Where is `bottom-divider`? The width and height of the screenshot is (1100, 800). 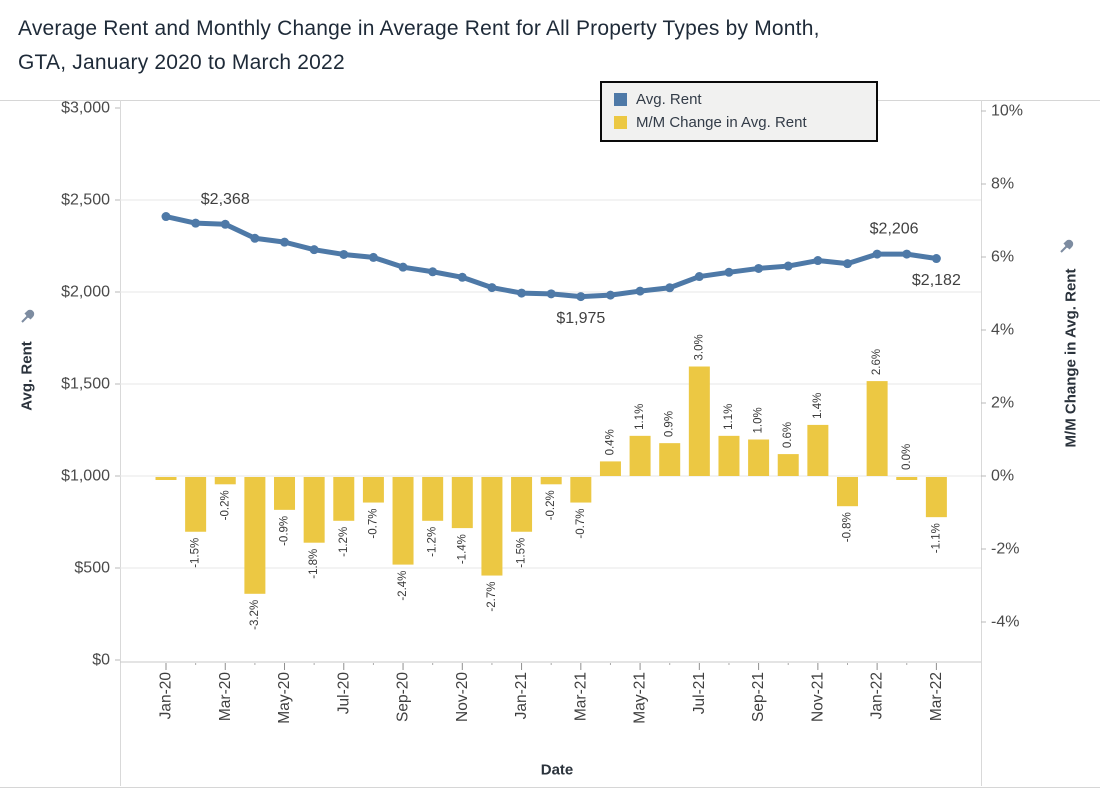 bottom-divider is located at coordinates (550, 787).